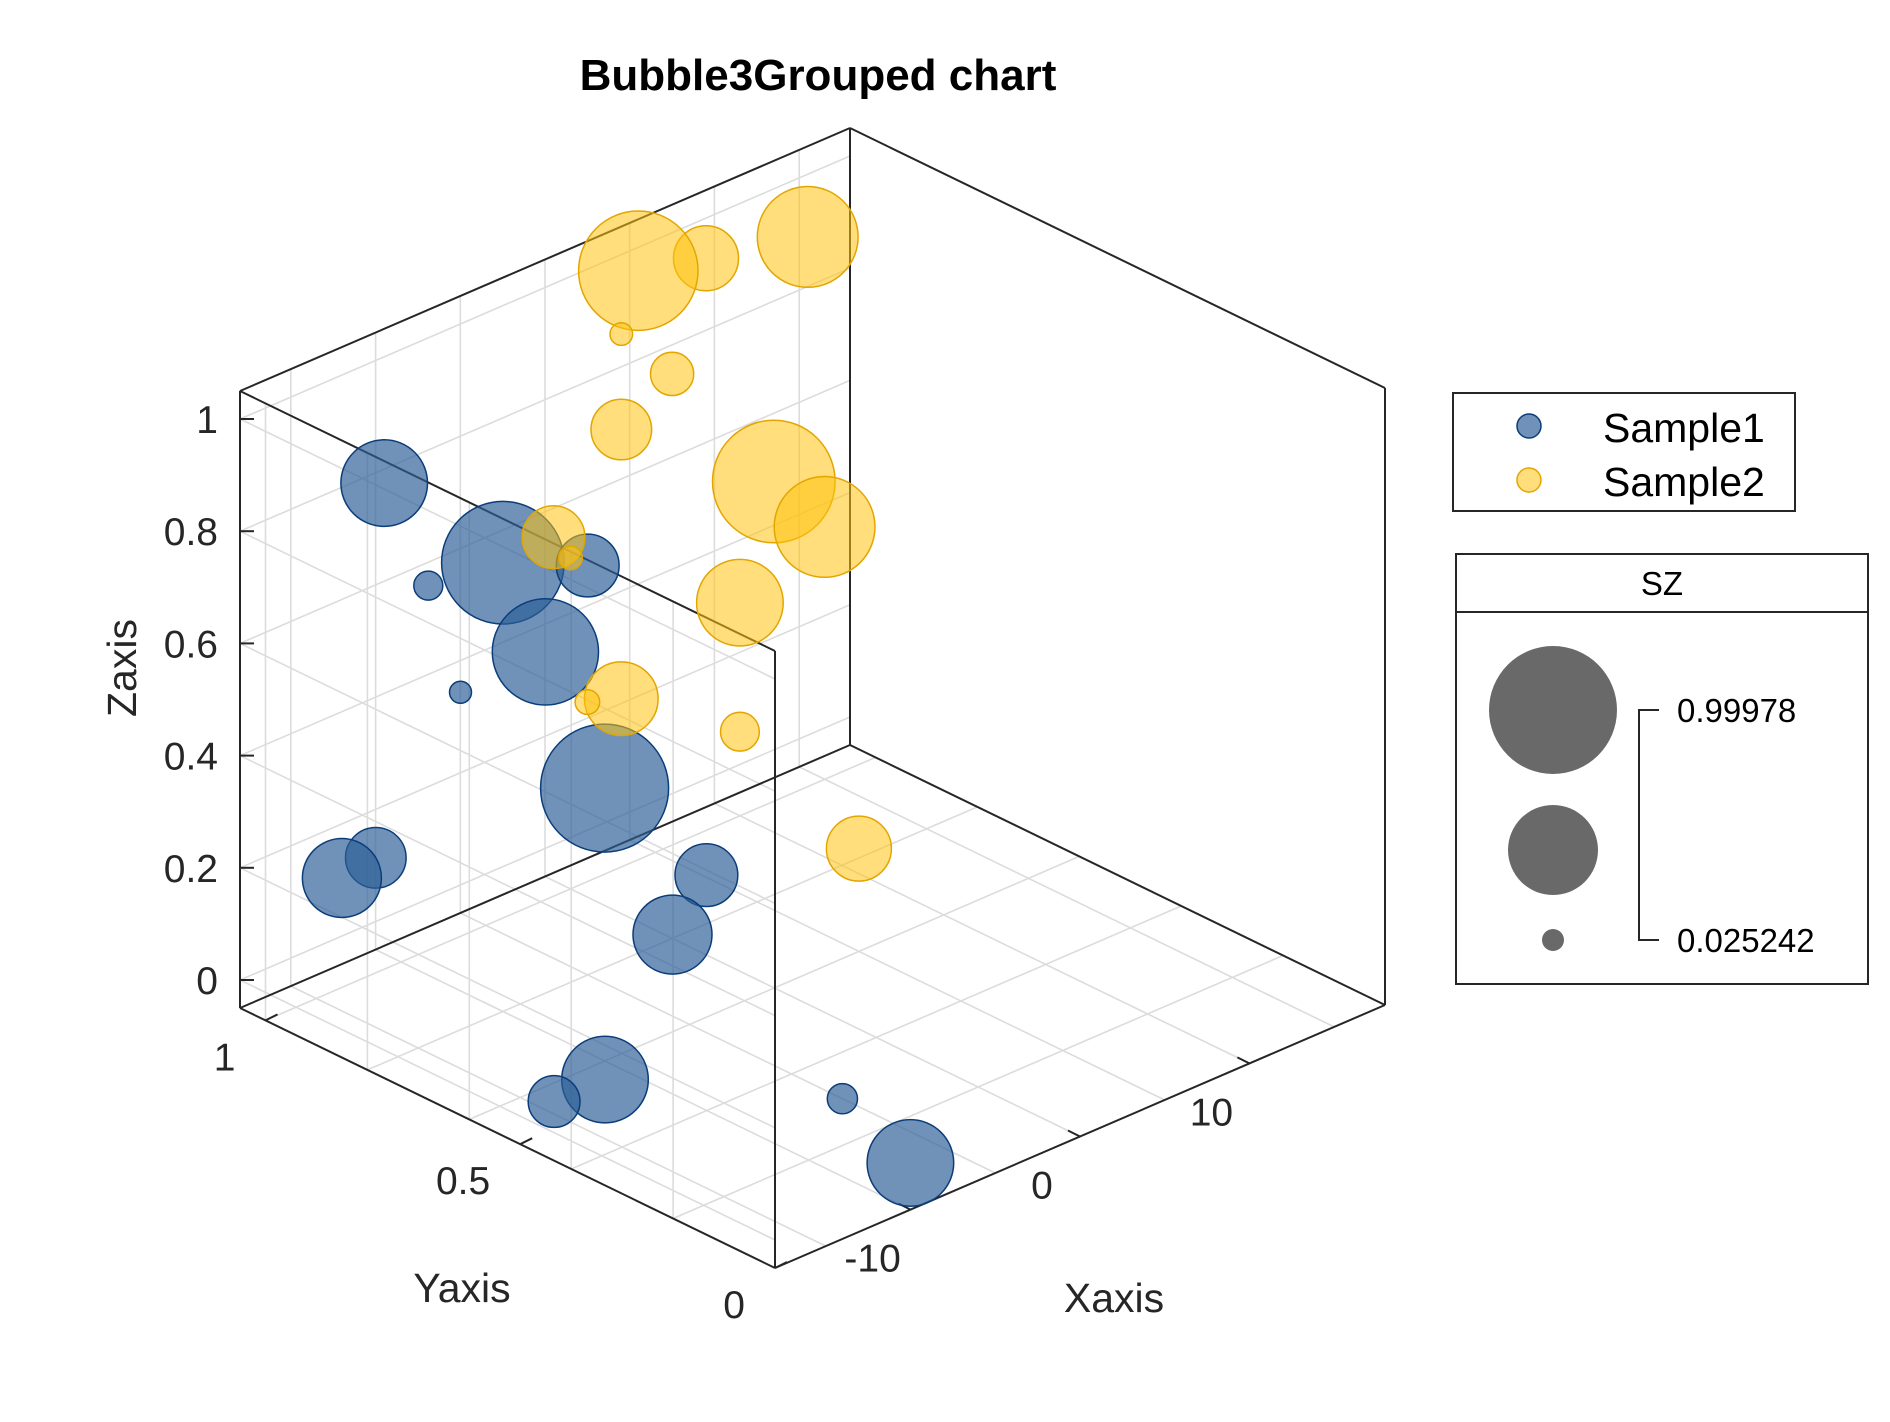 This screenshot has width=1890, height=1422. What do you see at coordinates (1042, 1186) in the screenshot?
I see `x-tick-label: 0` at bounding box center [1042, 1186].